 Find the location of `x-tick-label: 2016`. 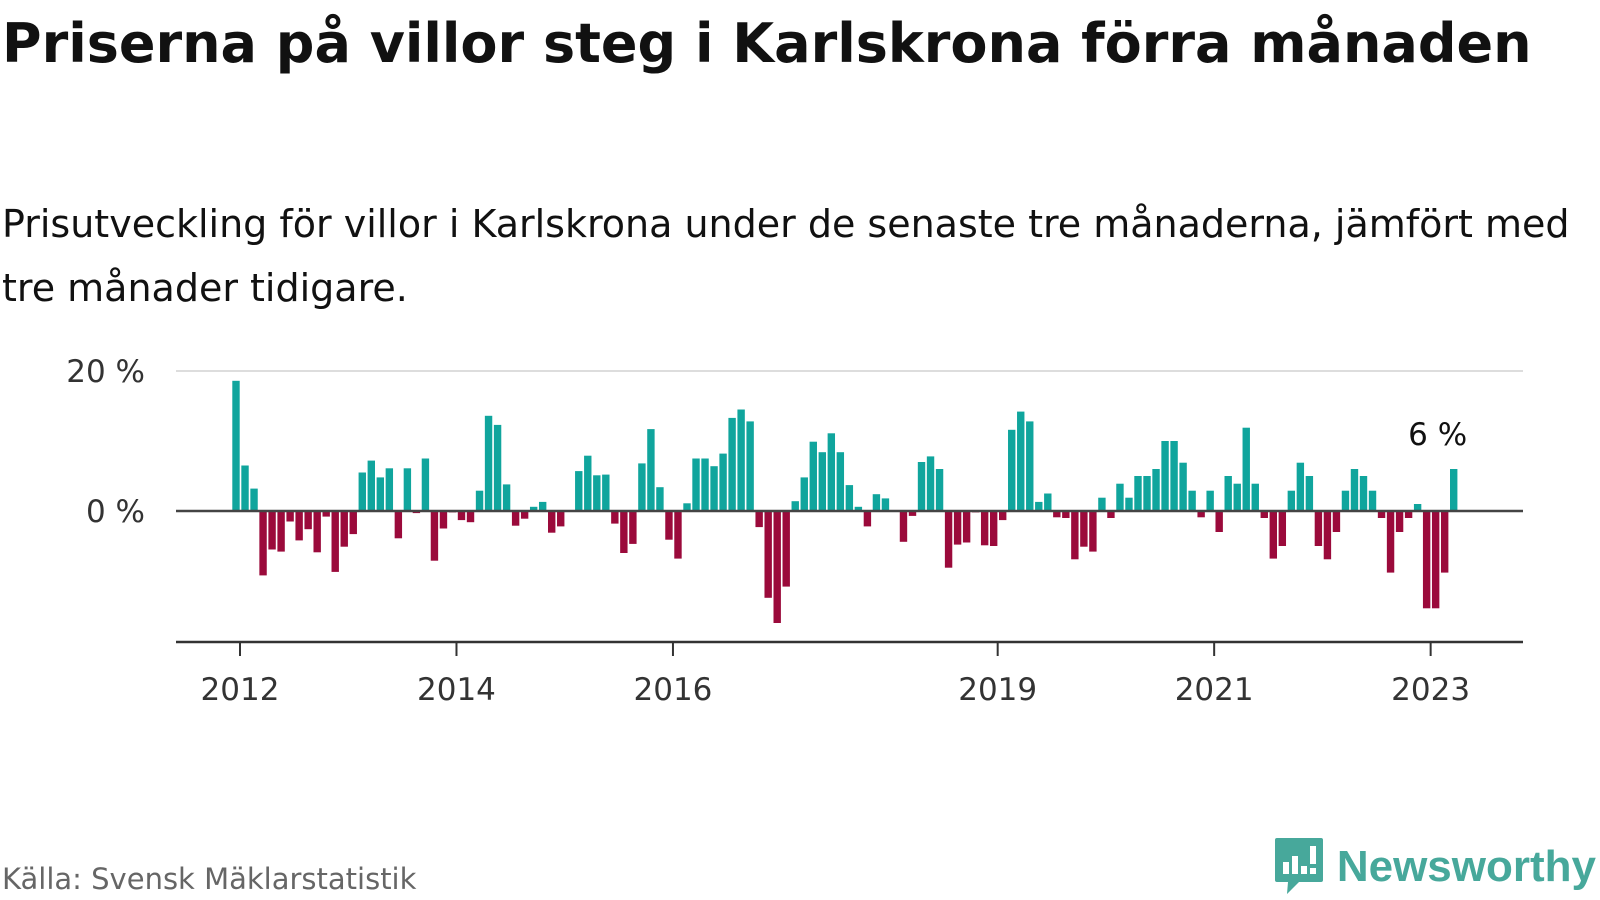

x-tick-label: 2016 is located at coordinates (673, 690).